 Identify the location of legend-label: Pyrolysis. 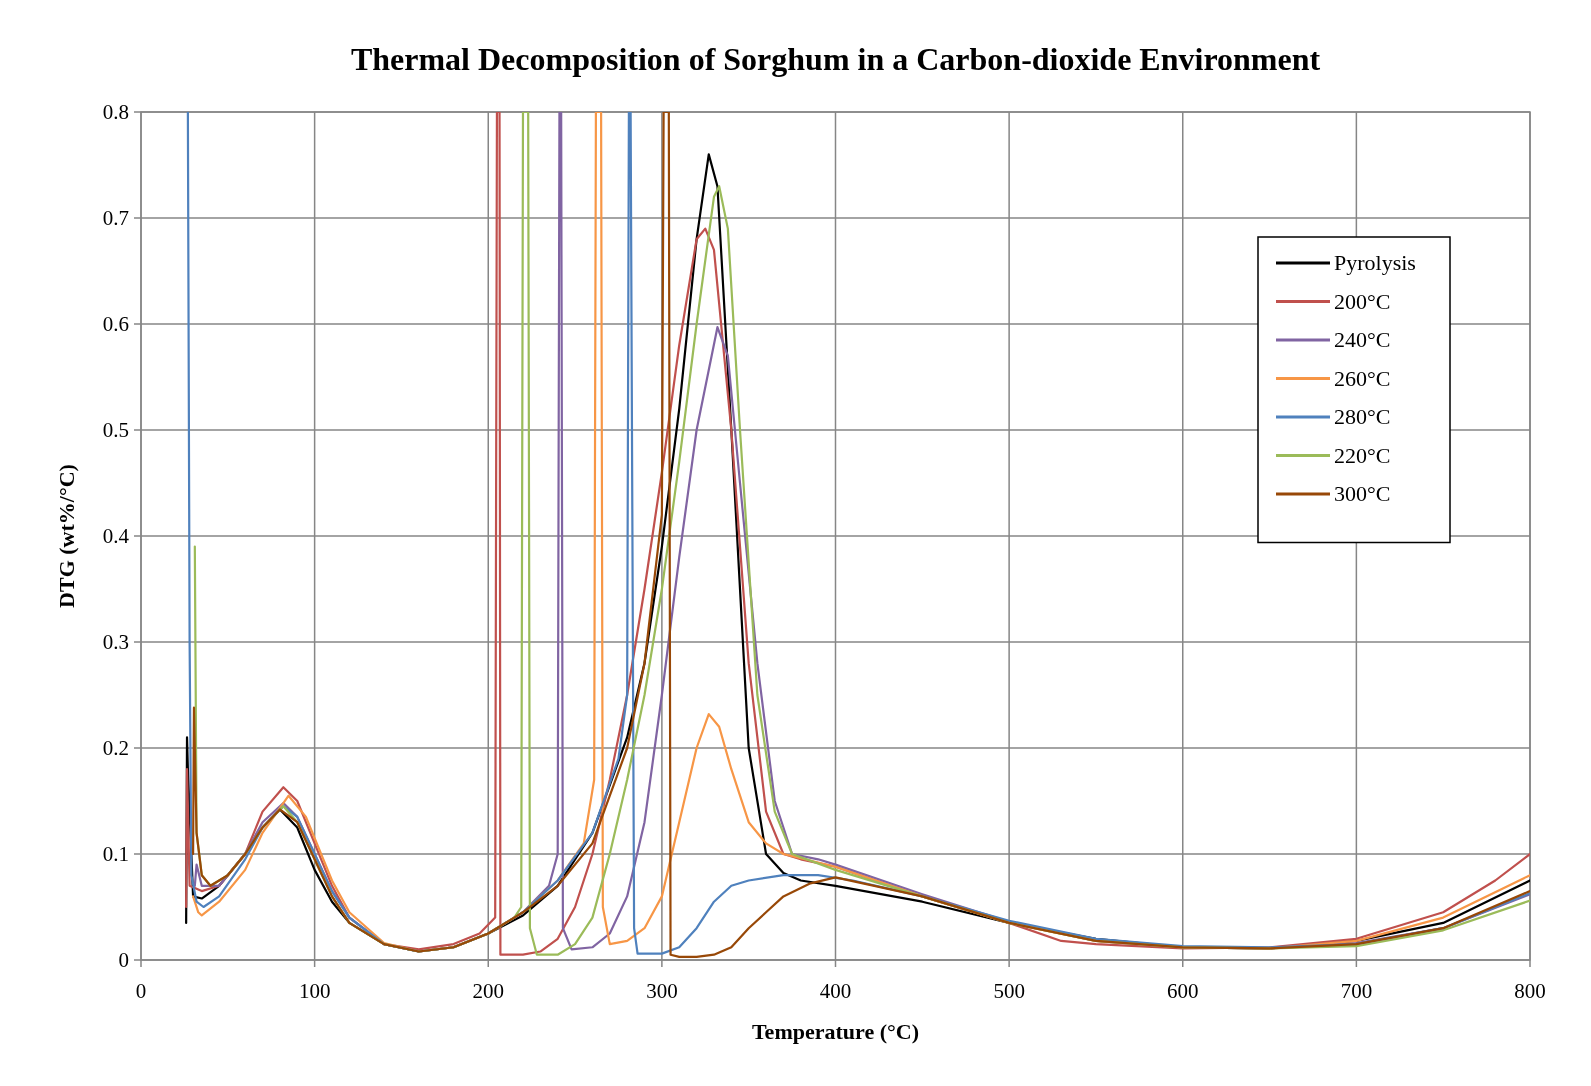
(1375, 262).